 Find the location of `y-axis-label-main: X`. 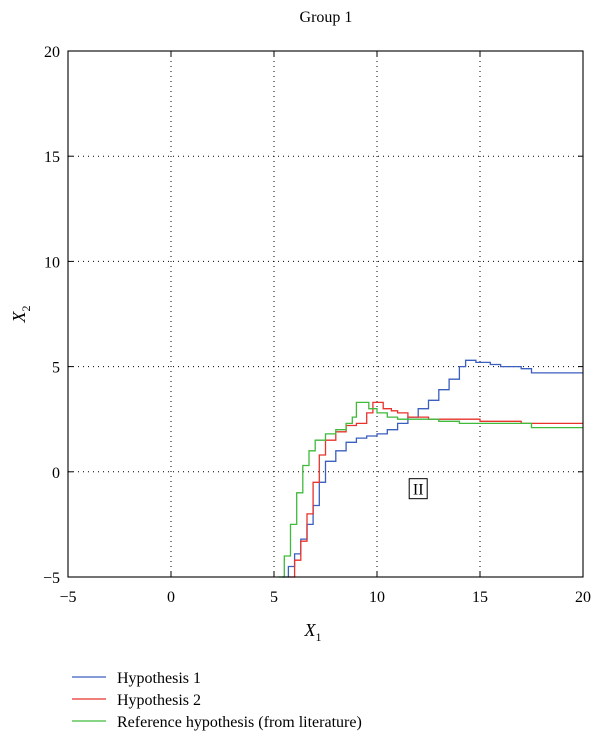

y-axis-label-main: X is located at coordinates (19, 317).